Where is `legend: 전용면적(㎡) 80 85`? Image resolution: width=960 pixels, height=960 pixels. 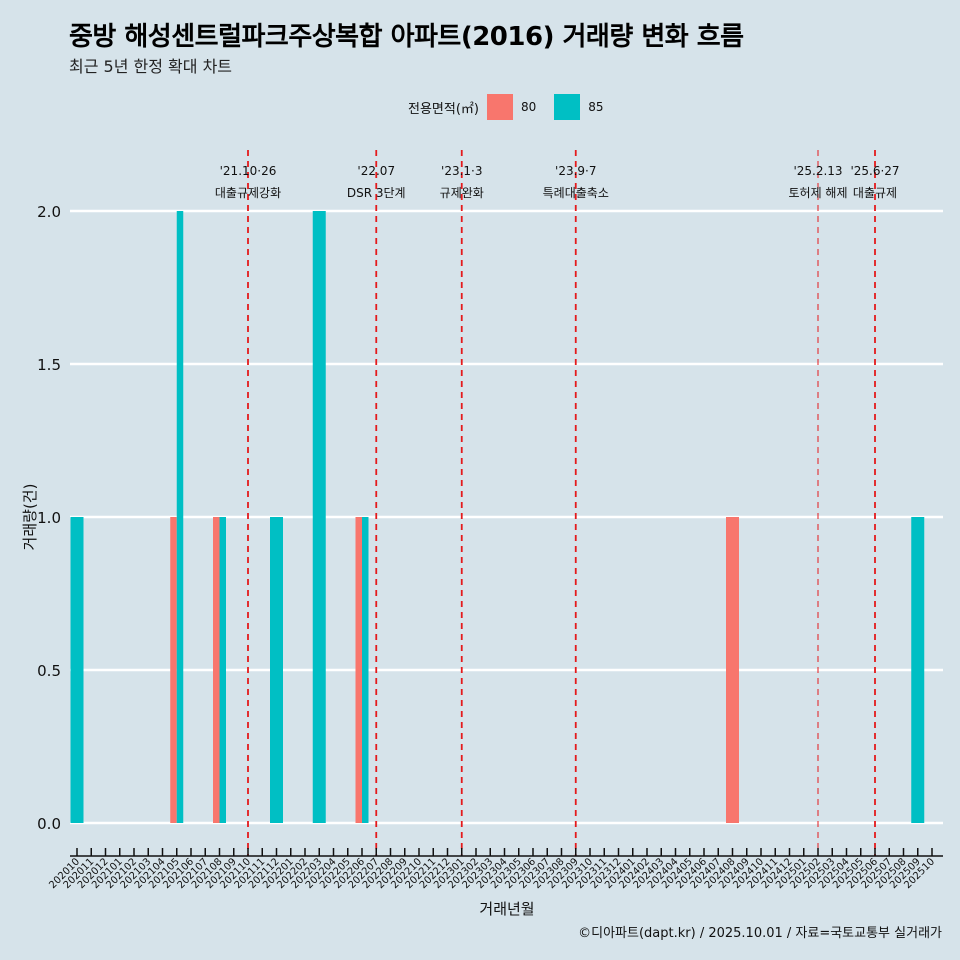
legend: 전용면적(㎡) 80 85 is located at coordinates (508, 107).